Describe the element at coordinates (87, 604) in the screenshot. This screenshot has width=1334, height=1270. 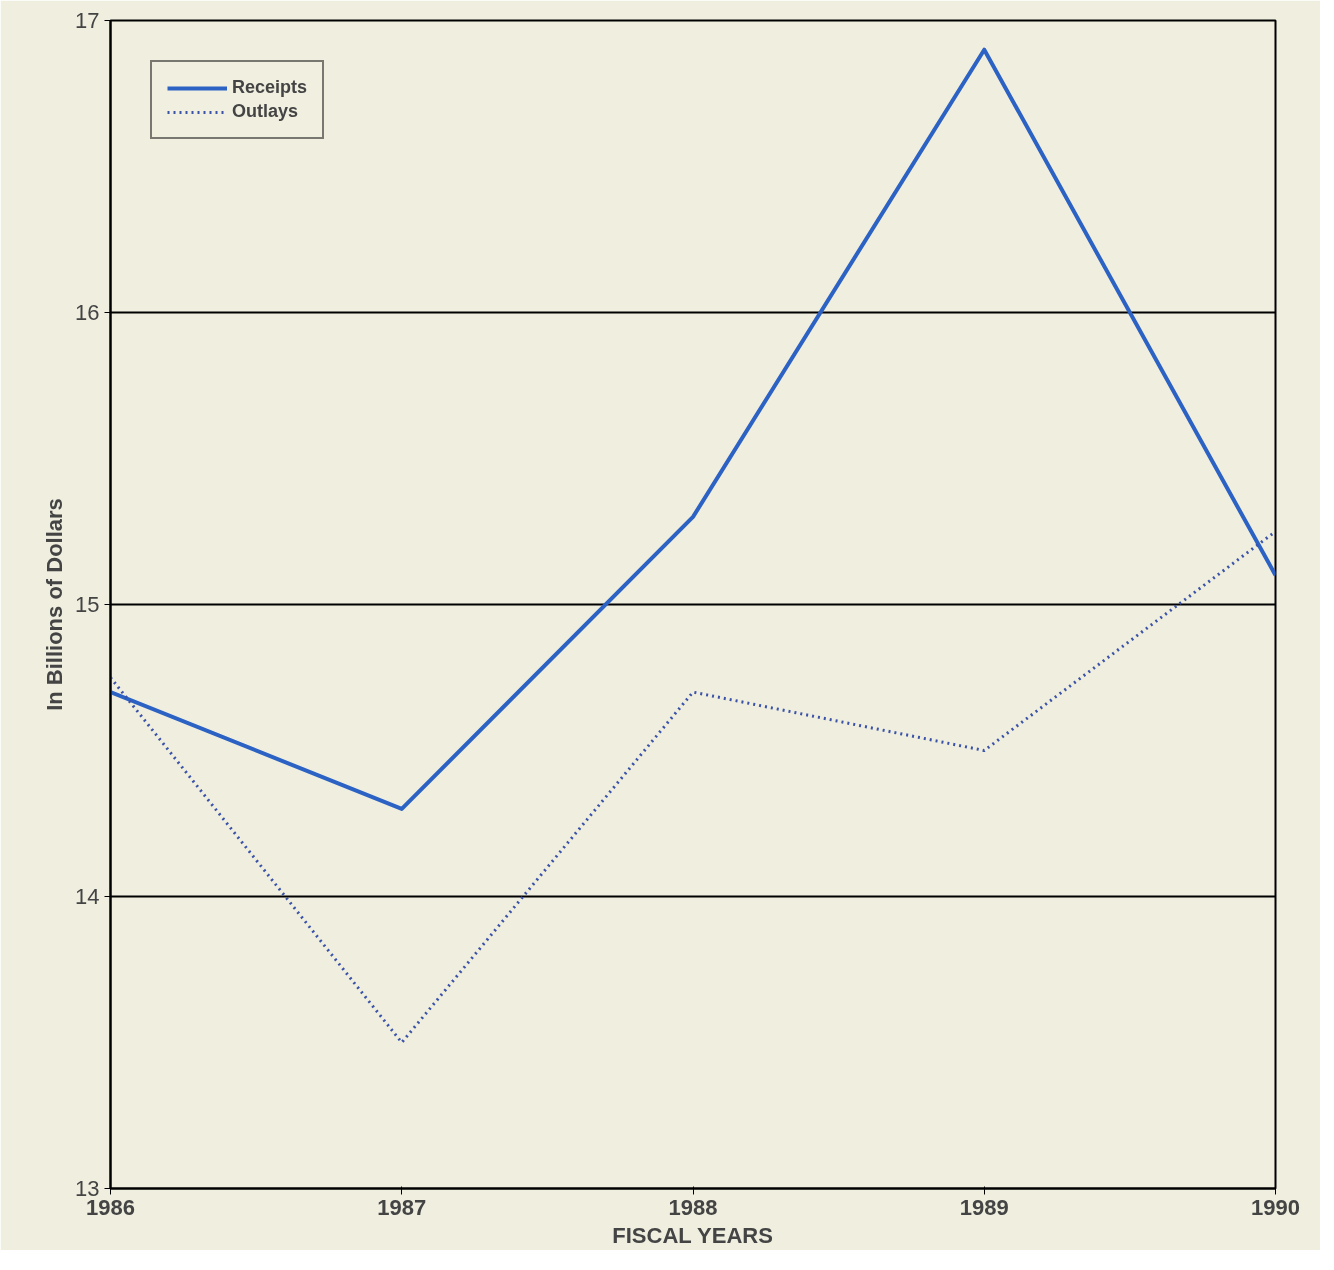
I see `y-tick-label: 15` at that location.